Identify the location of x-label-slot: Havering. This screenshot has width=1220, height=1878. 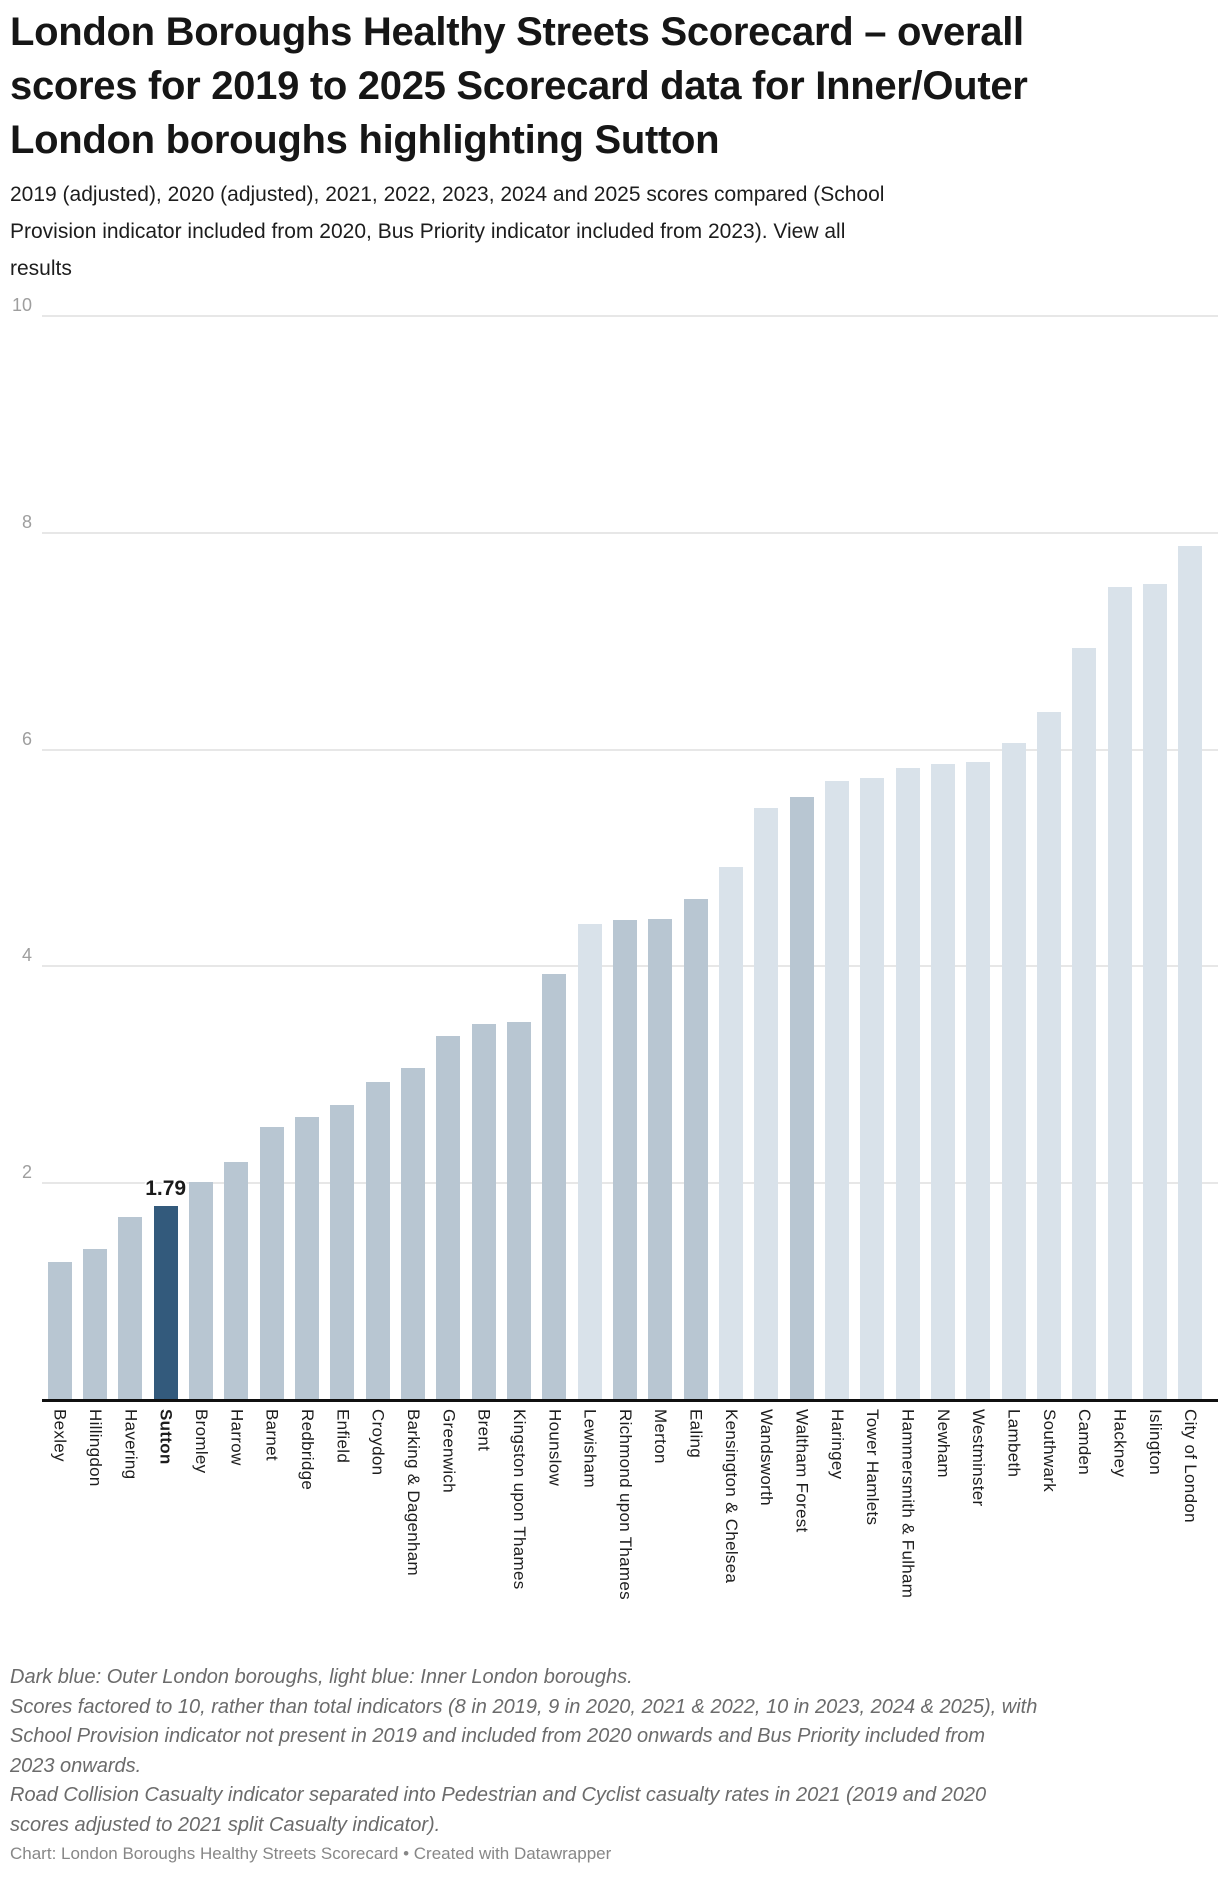
(130, 1559).